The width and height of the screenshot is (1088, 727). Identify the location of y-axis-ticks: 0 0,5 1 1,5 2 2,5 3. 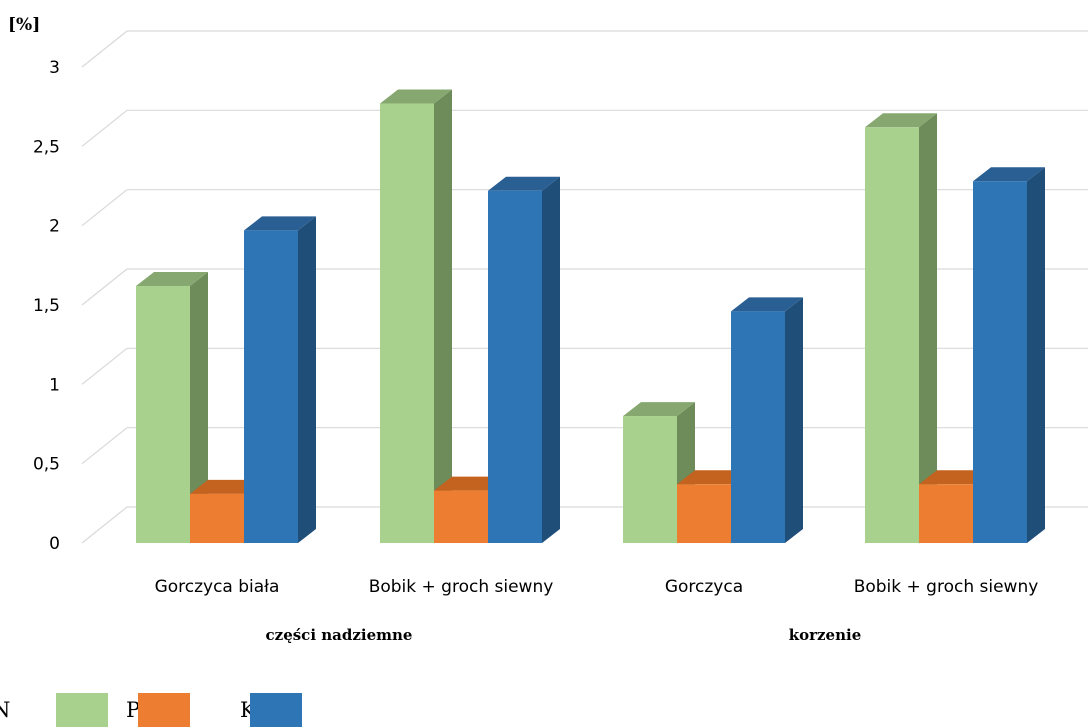
(46, 306).